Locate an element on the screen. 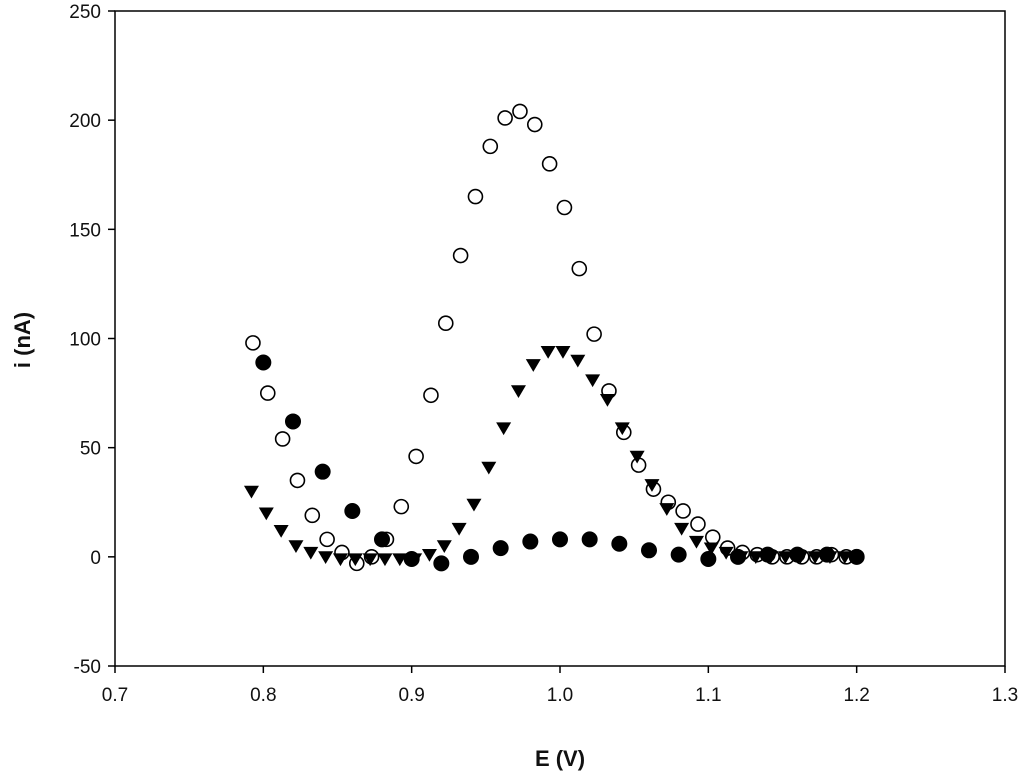 Image resolution: width=1024 pixels, height=775 pixels. x-tick-label: 0.9 is located at coordinates (411, 695).